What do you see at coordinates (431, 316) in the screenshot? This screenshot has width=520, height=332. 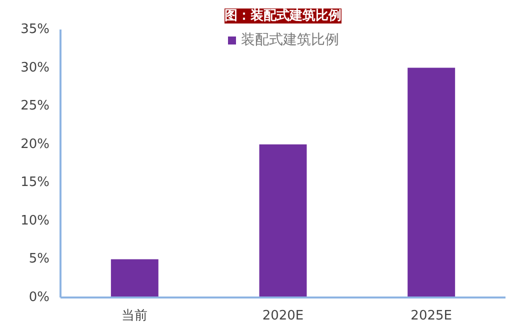 I see `x-tick-label: 2025E` at bounding box center [431, 316].